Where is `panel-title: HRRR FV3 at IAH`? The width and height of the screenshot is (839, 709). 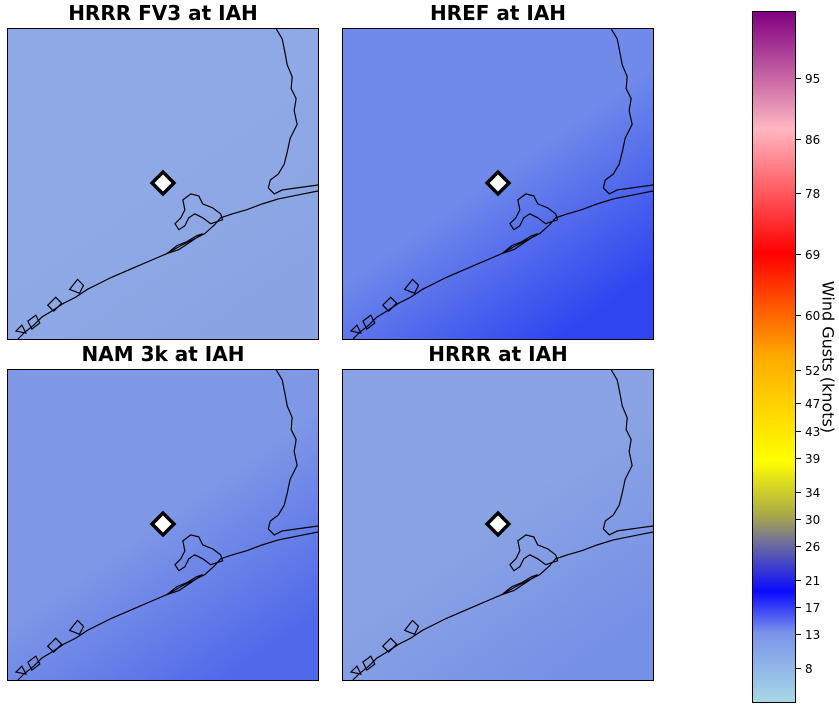 panel-title: HRRR FV3 at IAH is located at coordinates (163, 13).